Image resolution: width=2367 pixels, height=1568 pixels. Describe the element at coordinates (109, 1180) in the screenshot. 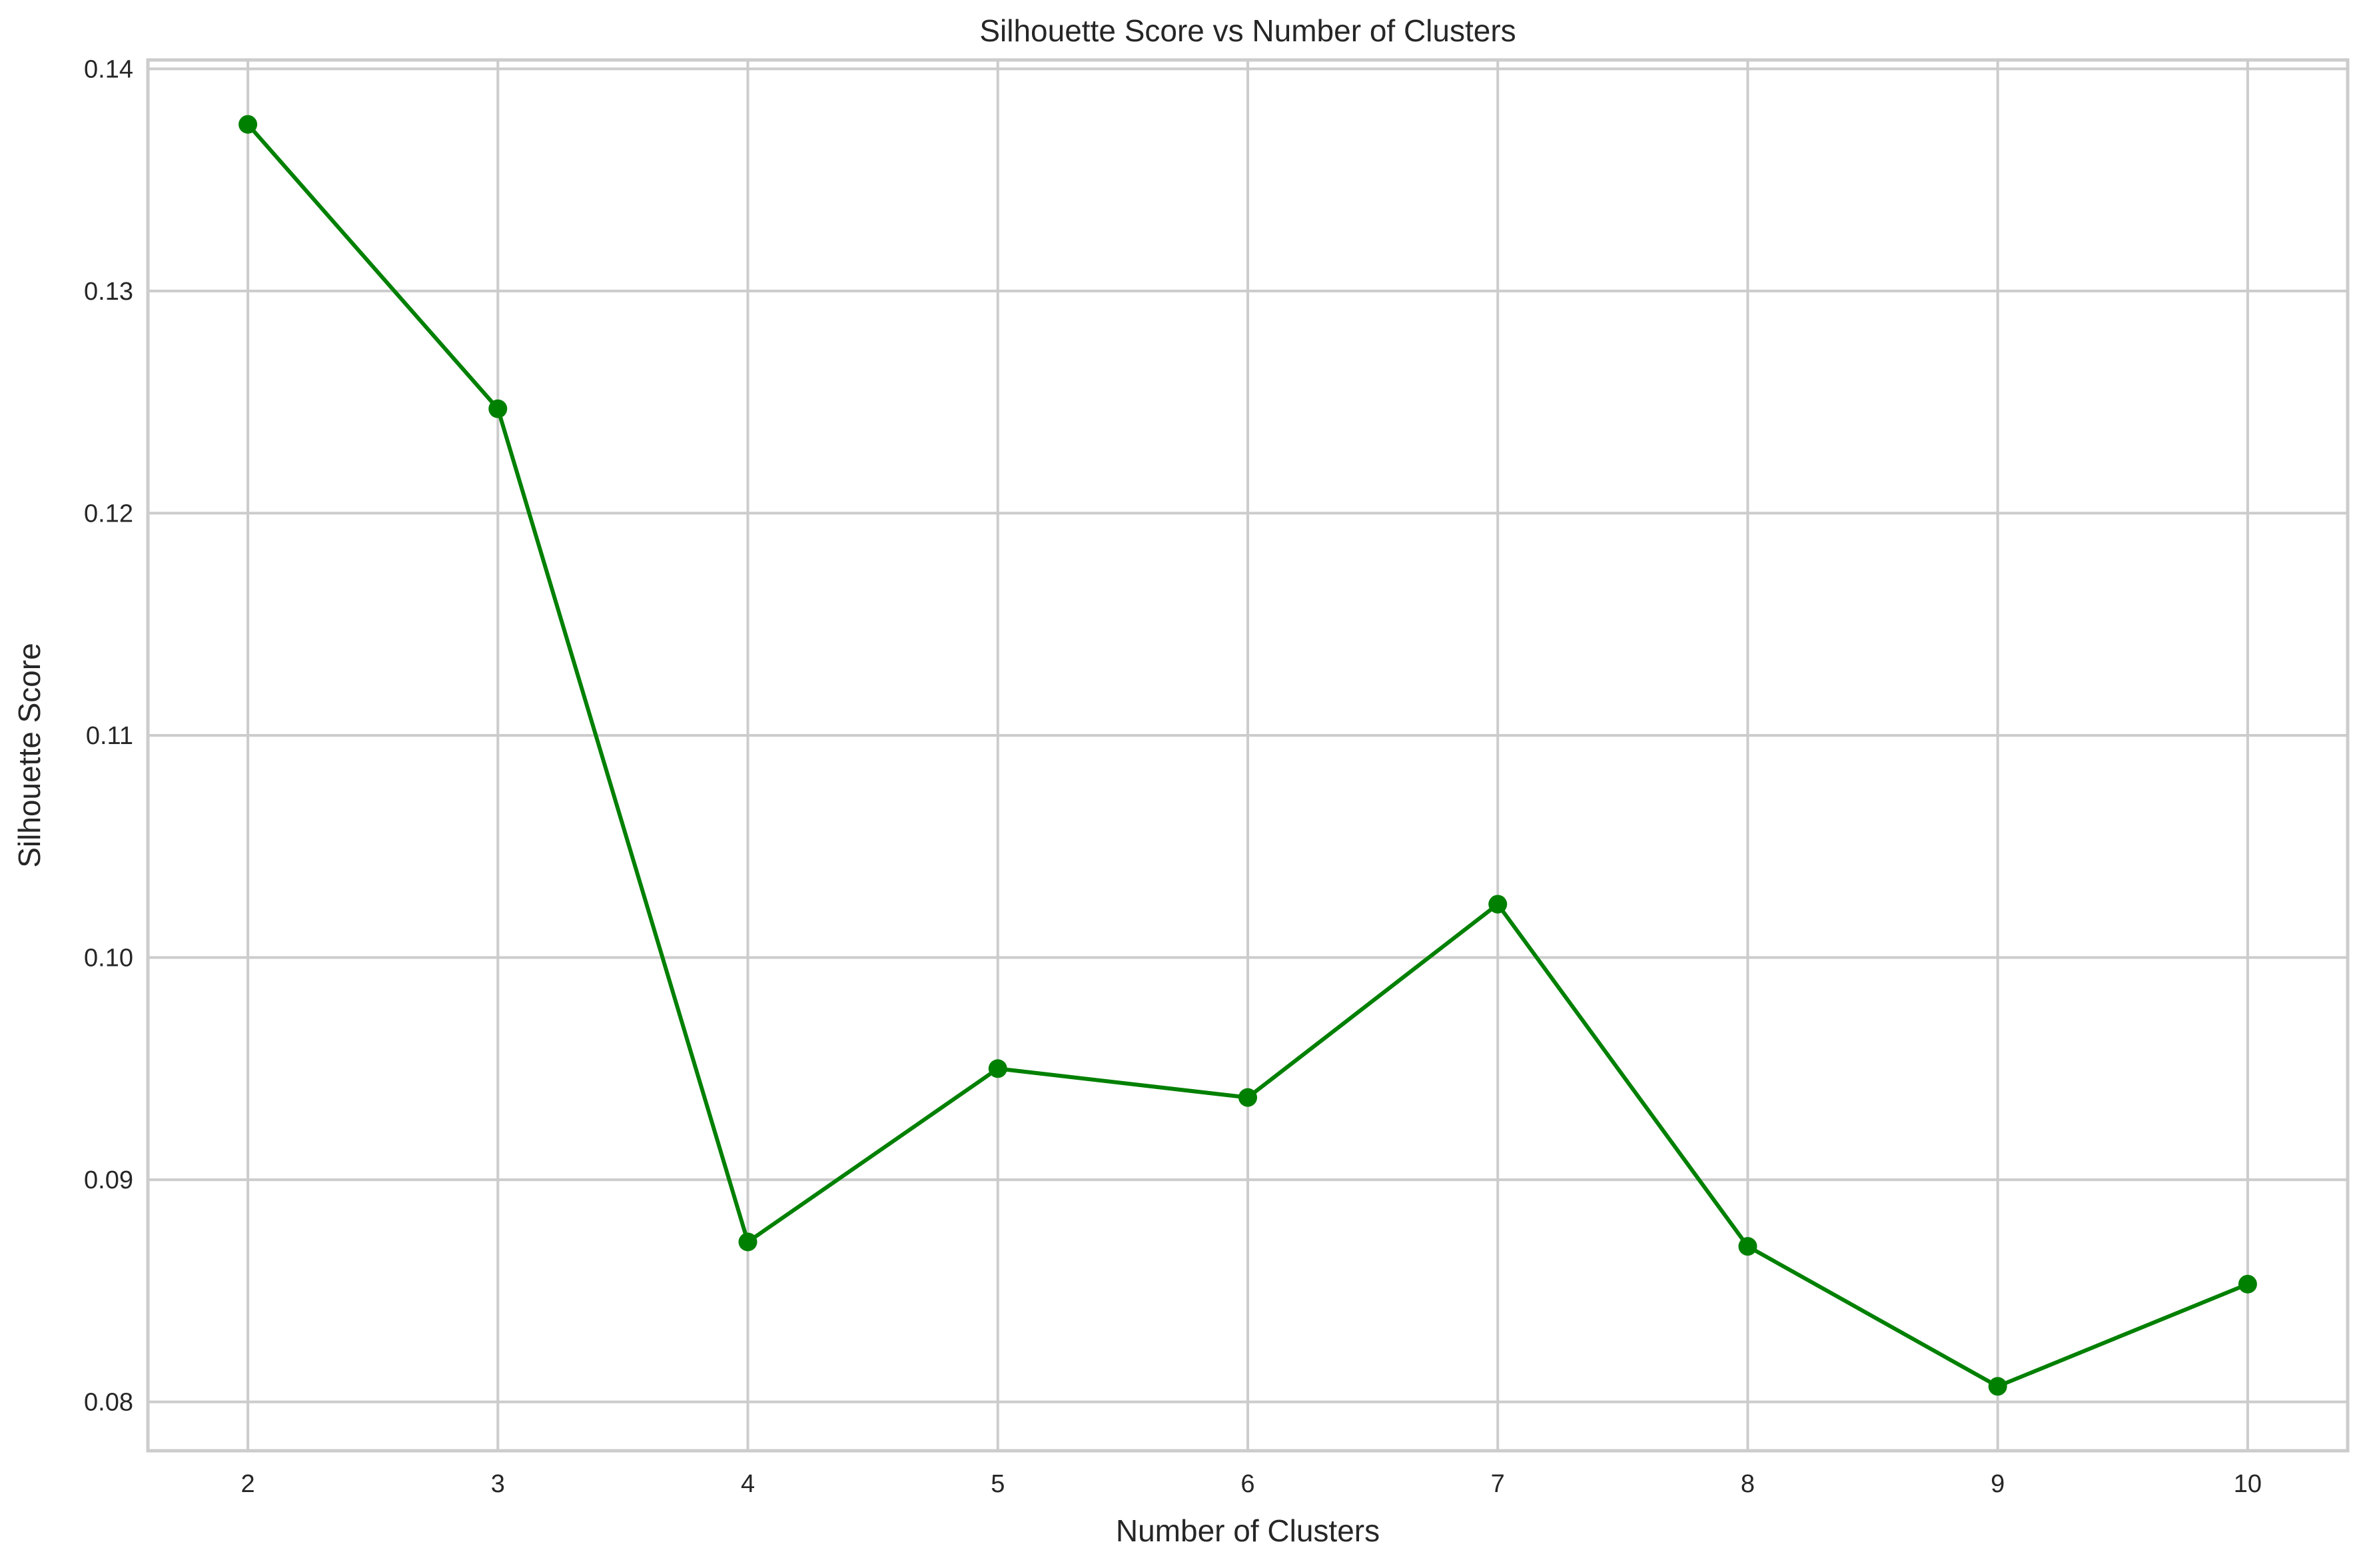

I see `y-tick-label: 0.09` at that location.